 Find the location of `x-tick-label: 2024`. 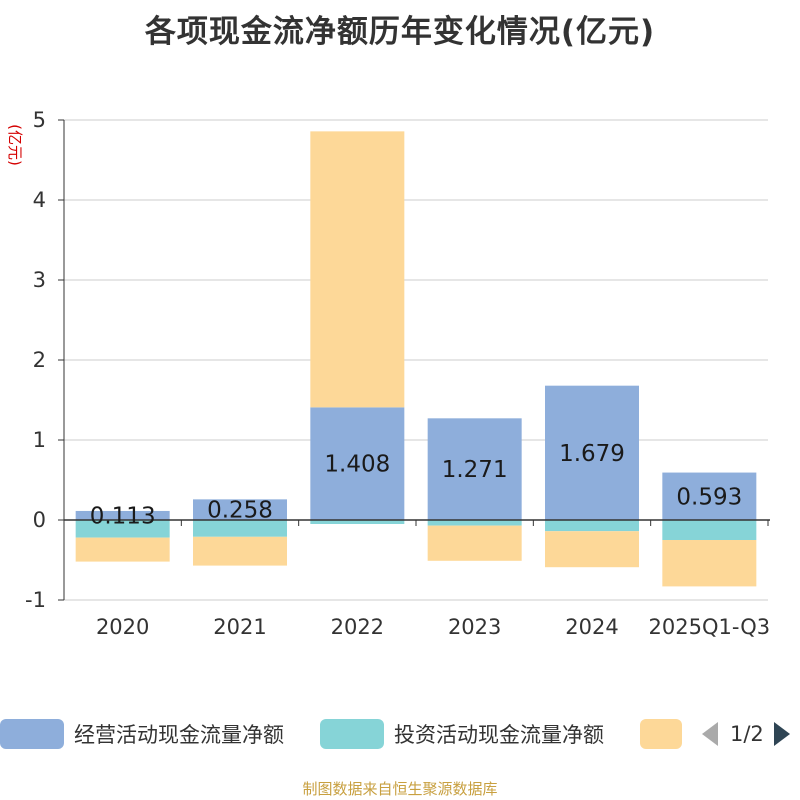

x-tick-label: 2024 is located at coordinates (591, 627).